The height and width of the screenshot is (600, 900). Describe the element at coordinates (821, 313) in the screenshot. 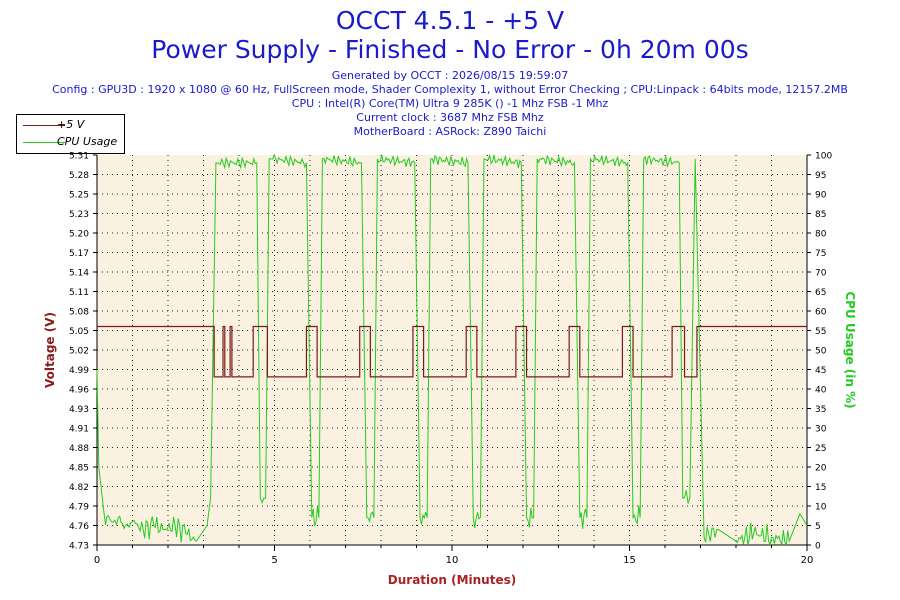

I see `y2-tick-label: 60` at that location.